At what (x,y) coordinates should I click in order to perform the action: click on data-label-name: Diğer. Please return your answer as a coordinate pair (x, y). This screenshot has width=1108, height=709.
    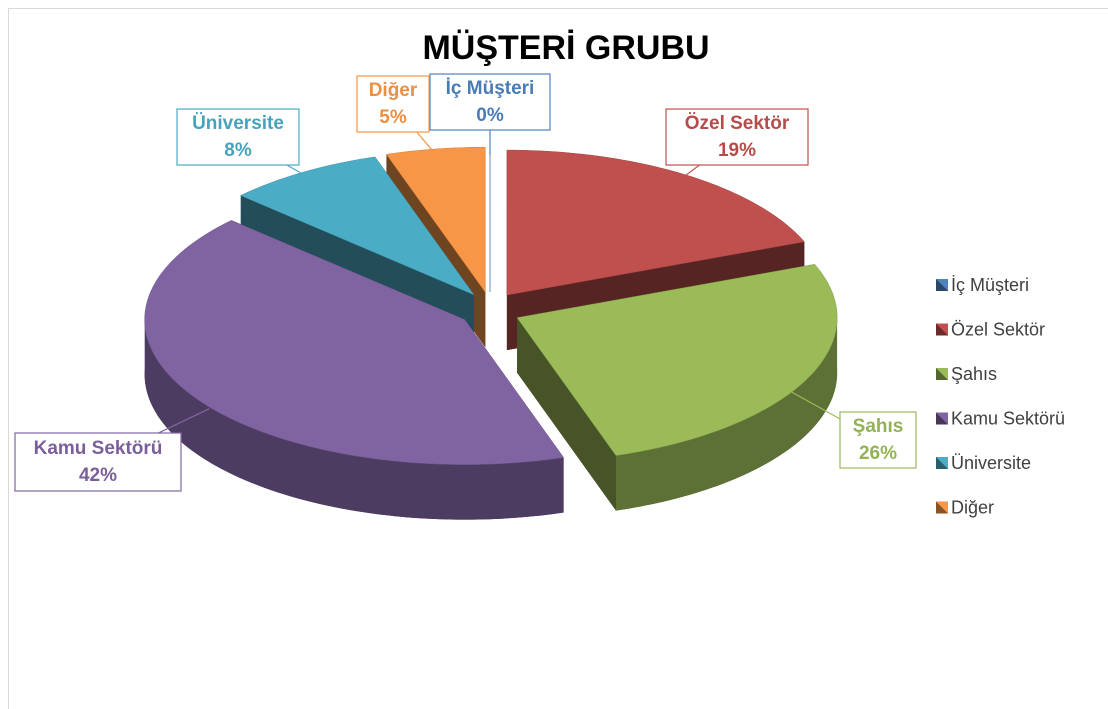
    Looking at the image, I should click on (393, 90).